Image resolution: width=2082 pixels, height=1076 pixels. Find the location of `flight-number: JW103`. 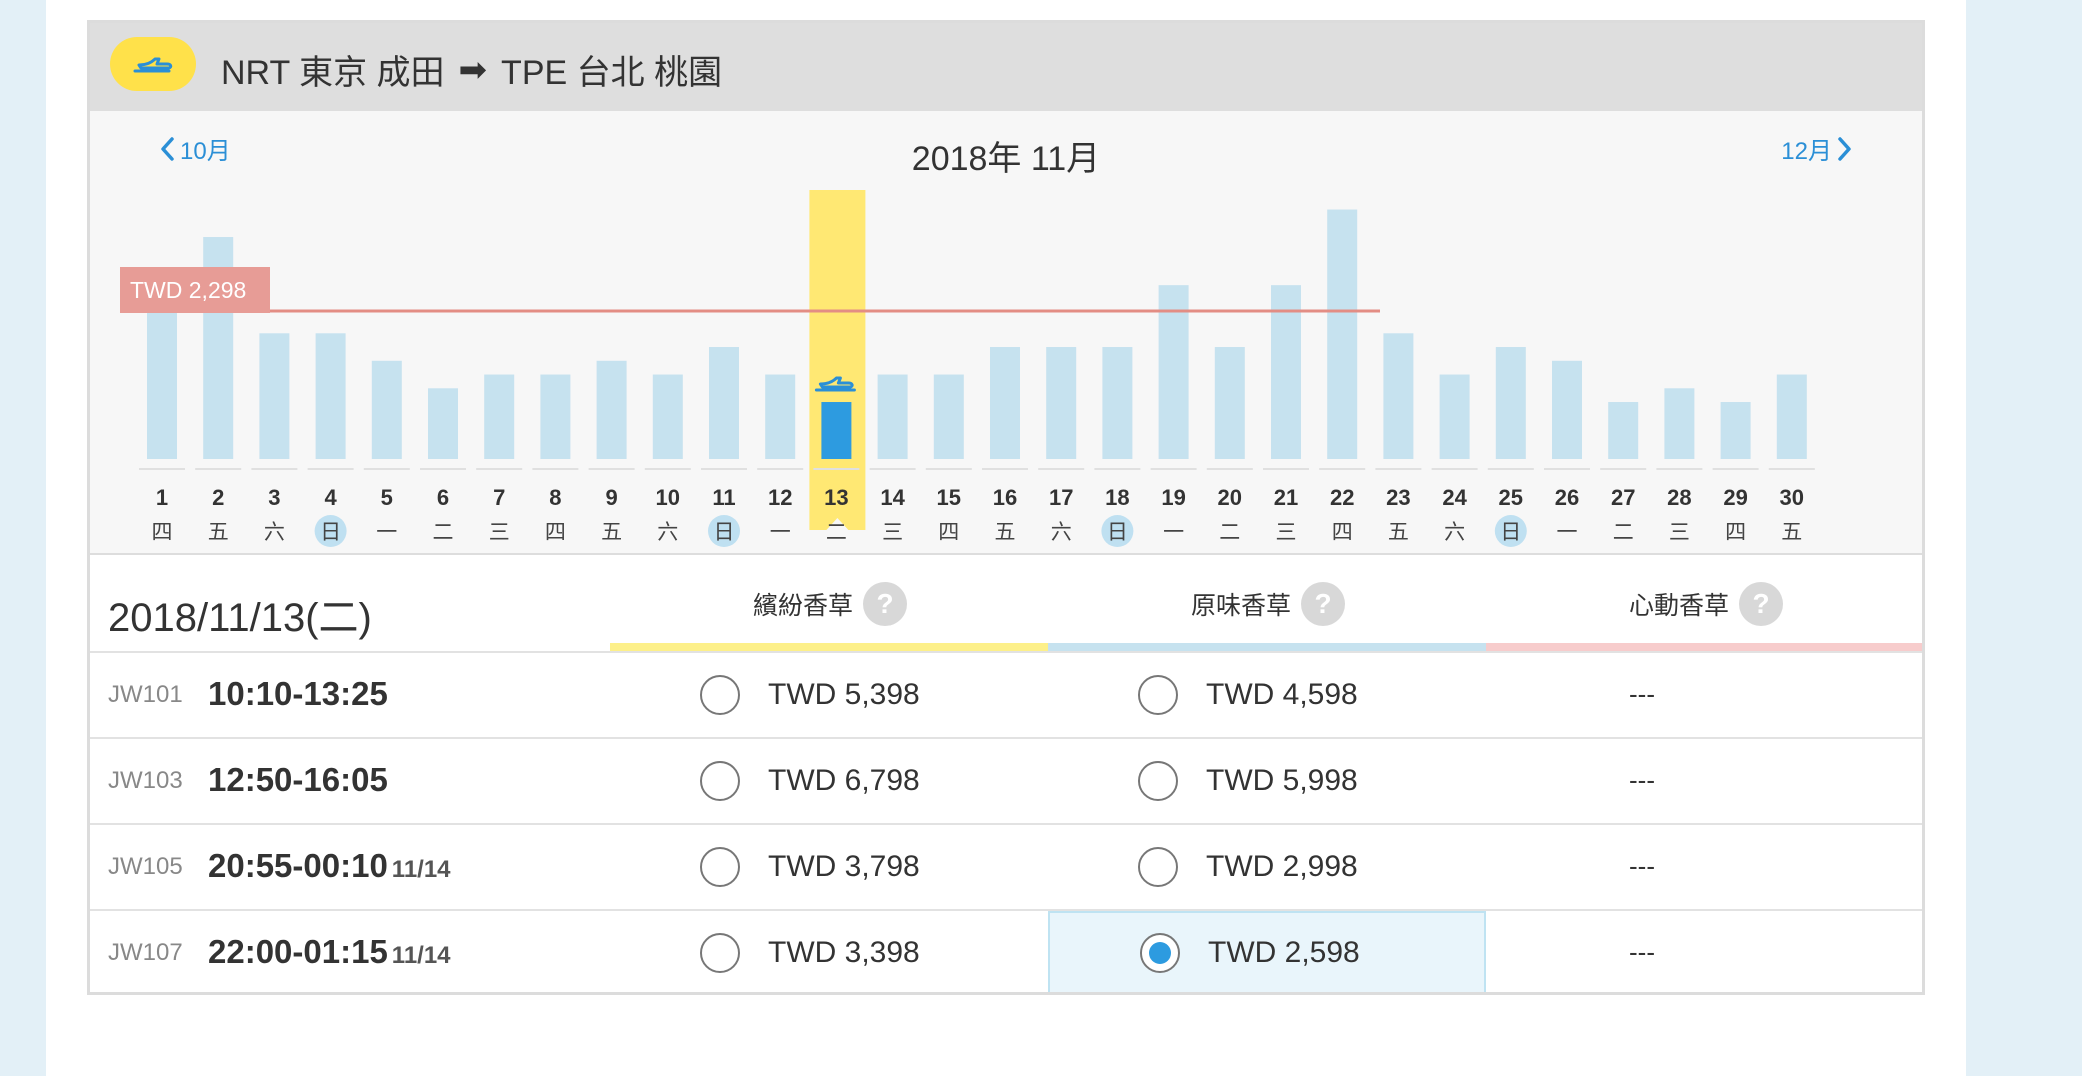

flight-number: JW103 is located at coordinates (145, 780).